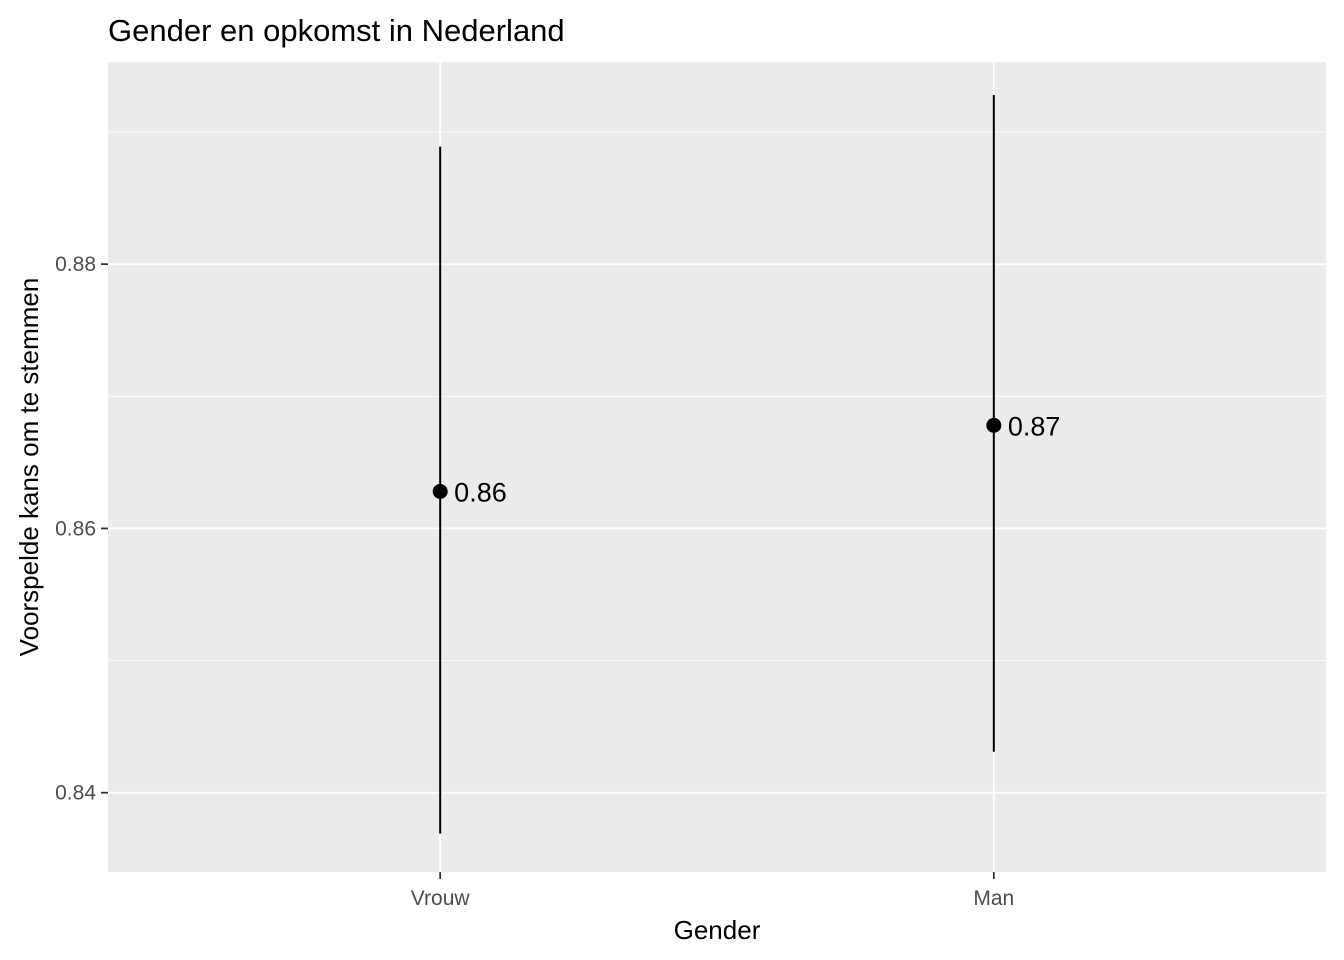 The image size is (1344, 960). What do you see at coordinates (29, 467) in the screenshot?
I see `y-axis-title: Voorspelde kans om te stemmen` at bounding box center [29, 467].